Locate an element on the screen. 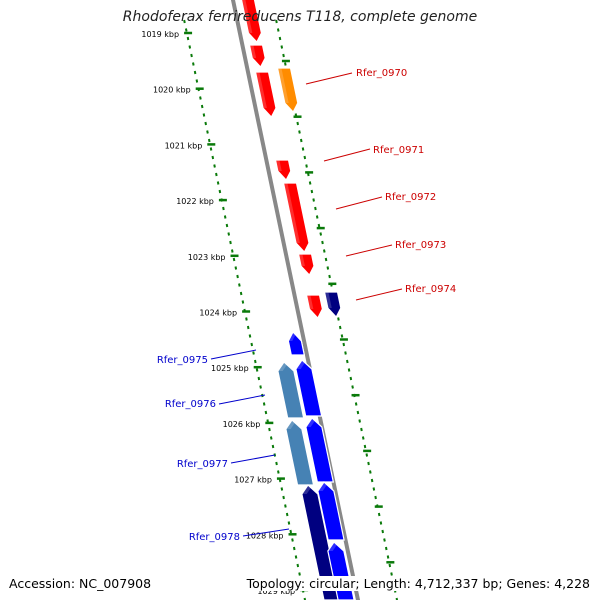 This screenshot has height=600, width=600. tick-label: 1021 kbp is located at coordinates (184, 145).